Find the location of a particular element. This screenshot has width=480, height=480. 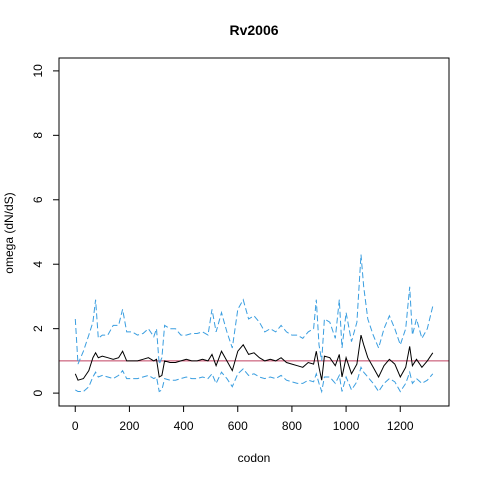

x-axis-label: codon is located at coordinates (254, 458).